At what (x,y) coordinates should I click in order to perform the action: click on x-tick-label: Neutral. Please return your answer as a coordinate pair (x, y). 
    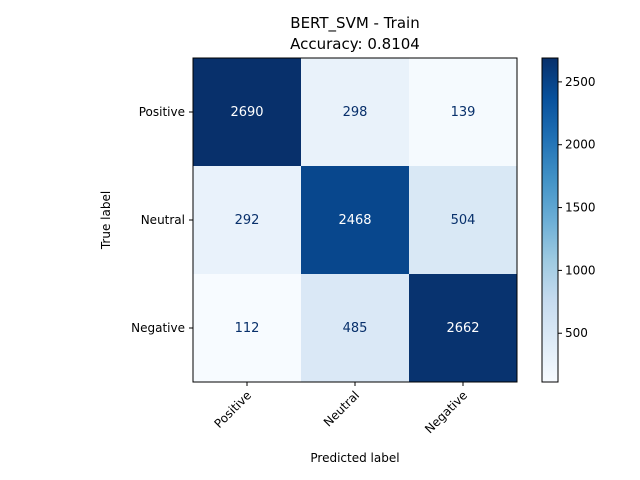
    Looking at the image, I should click on (341, 408).